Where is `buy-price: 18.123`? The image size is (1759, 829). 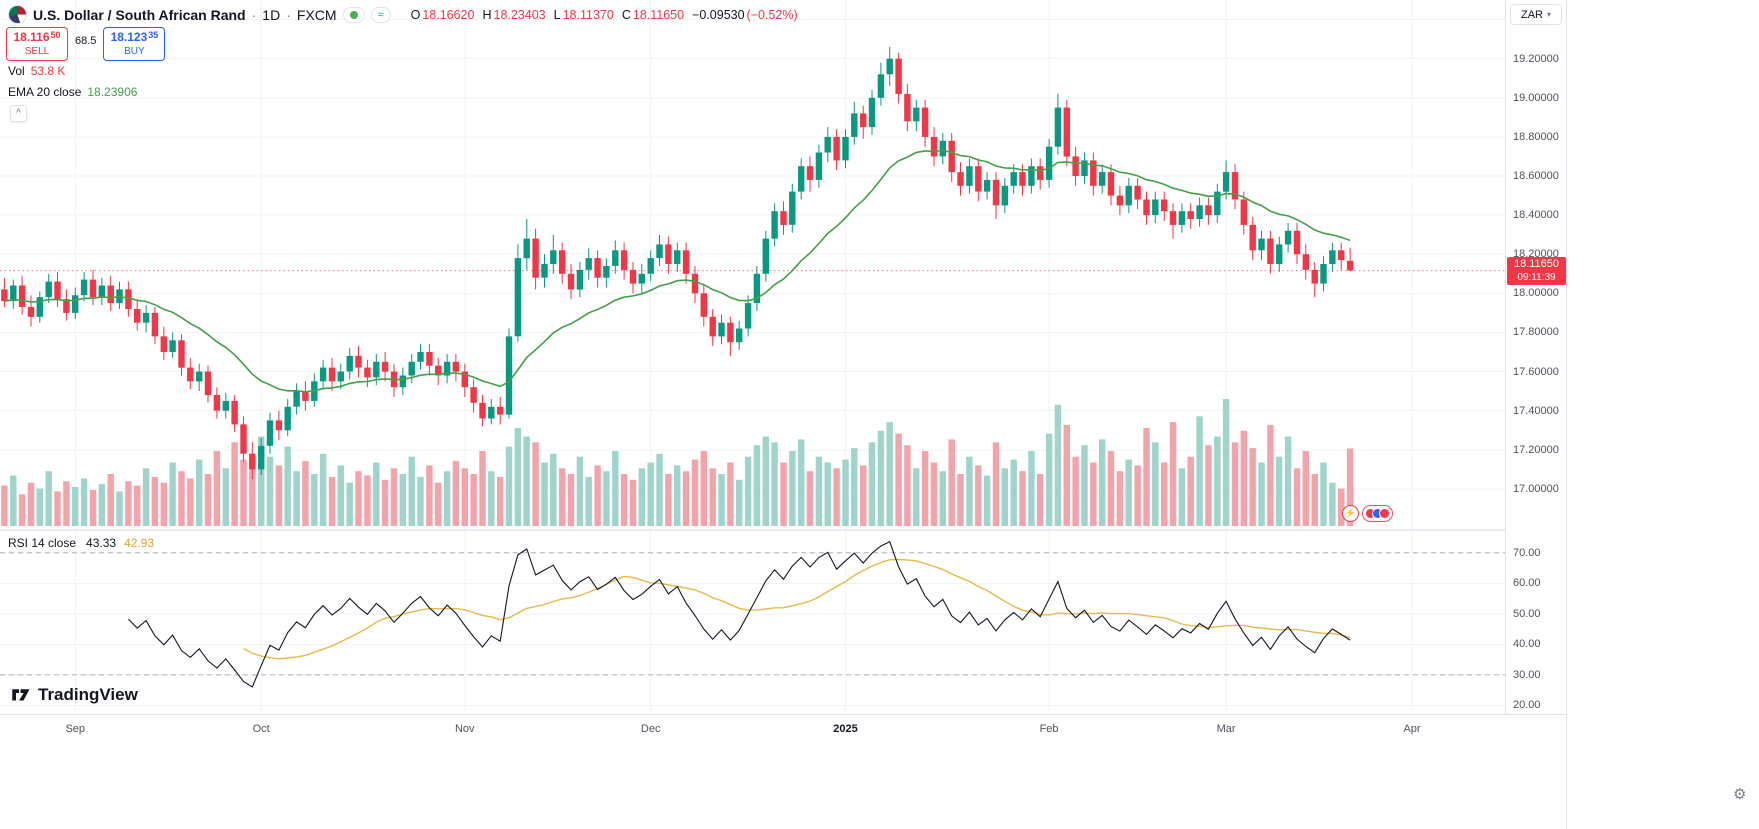
buy-price: 18.123 is located at coordinates (129, 37).